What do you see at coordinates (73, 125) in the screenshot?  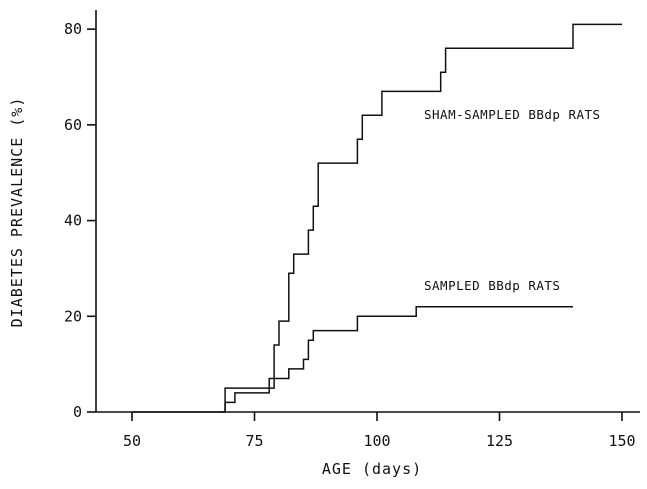 I see `y-tick-label-60: 60` at bounding box center [73, 125].